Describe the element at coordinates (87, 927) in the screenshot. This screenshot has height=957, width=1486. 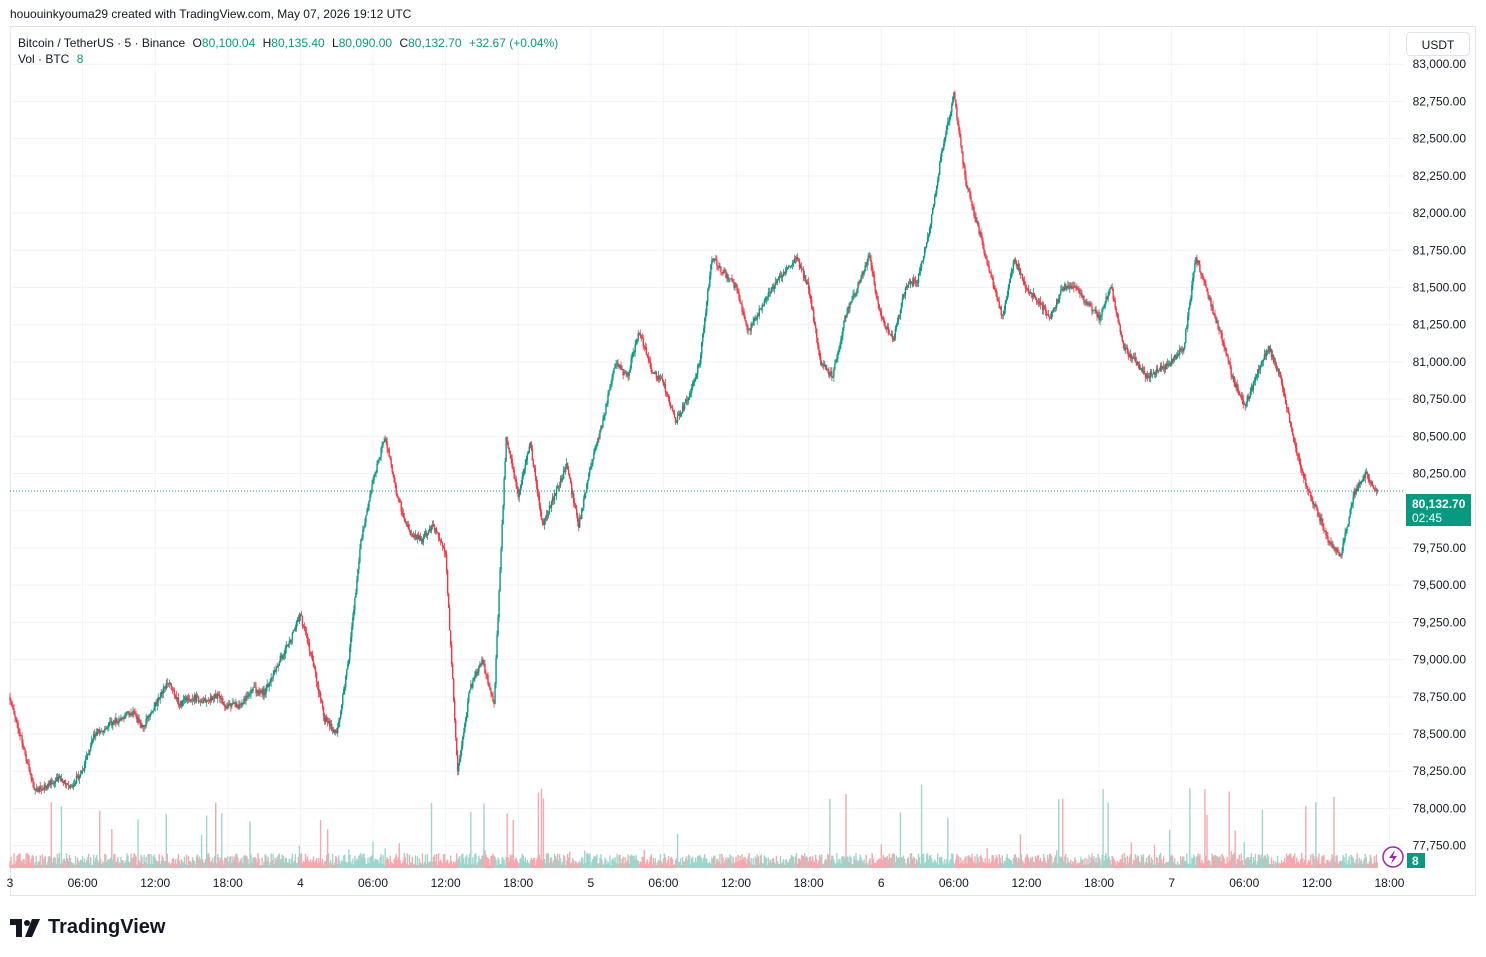
I see `tradingview-logo: TradingView` at that location.